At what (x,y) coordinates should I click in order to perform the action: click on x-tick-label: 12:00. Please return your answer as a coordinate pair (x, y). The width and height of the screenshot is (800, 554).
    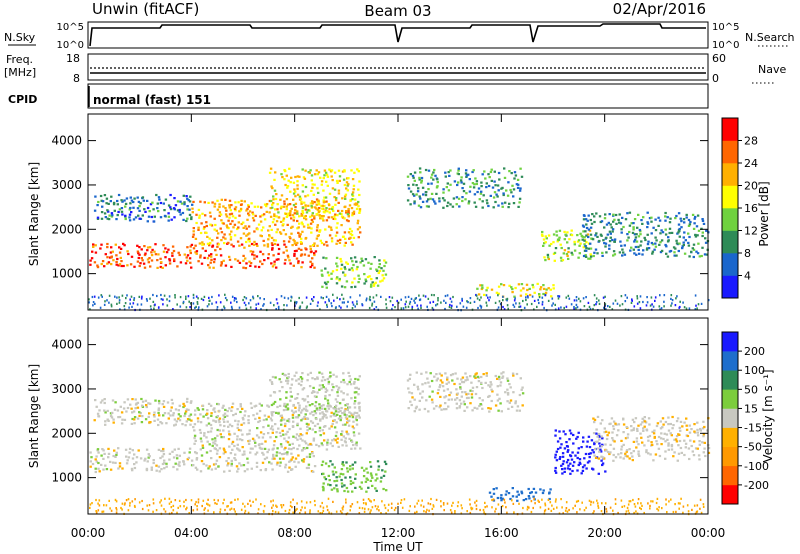
    Looking at the image, I should click on (398, 533).